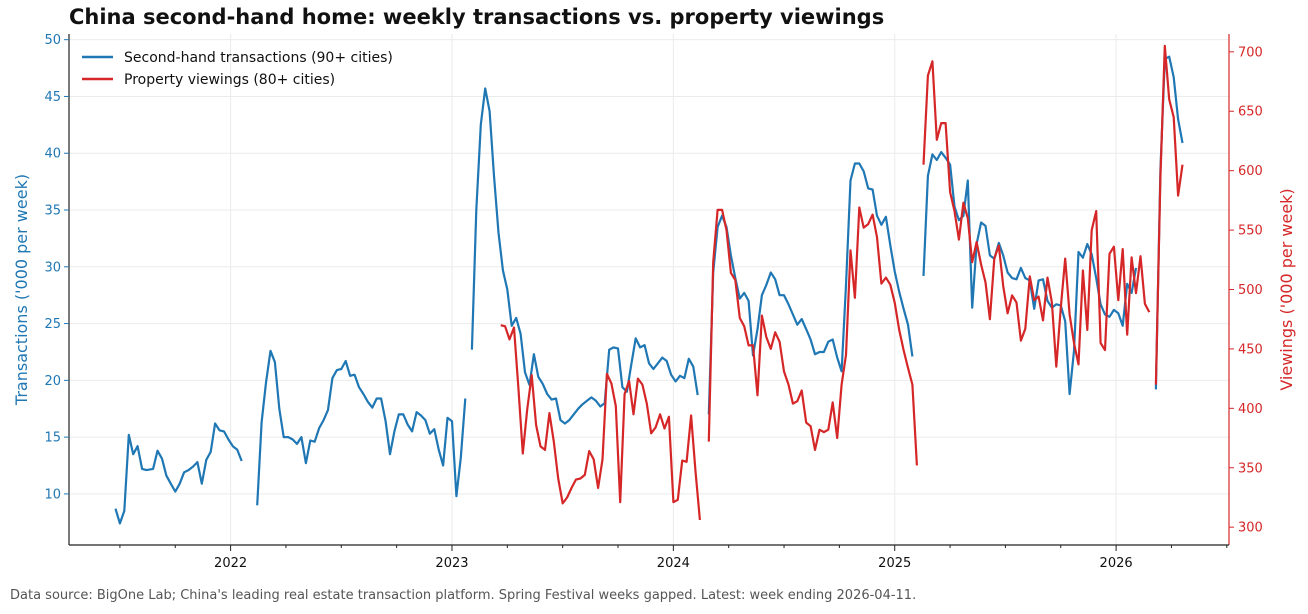 This screenshot has height=614, width=1308. What do you see at coordinates (52, 154) in the screenshot?
I see `y-left-tick-label: 40` at bounding box center [52, 154].